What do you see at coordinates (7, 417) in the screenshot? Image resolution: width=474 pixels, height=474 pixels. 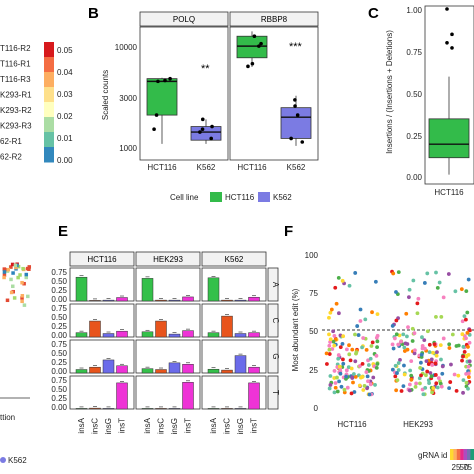 I see `d-xlabel-fragment: ttion` at bounding box center [7, 417].